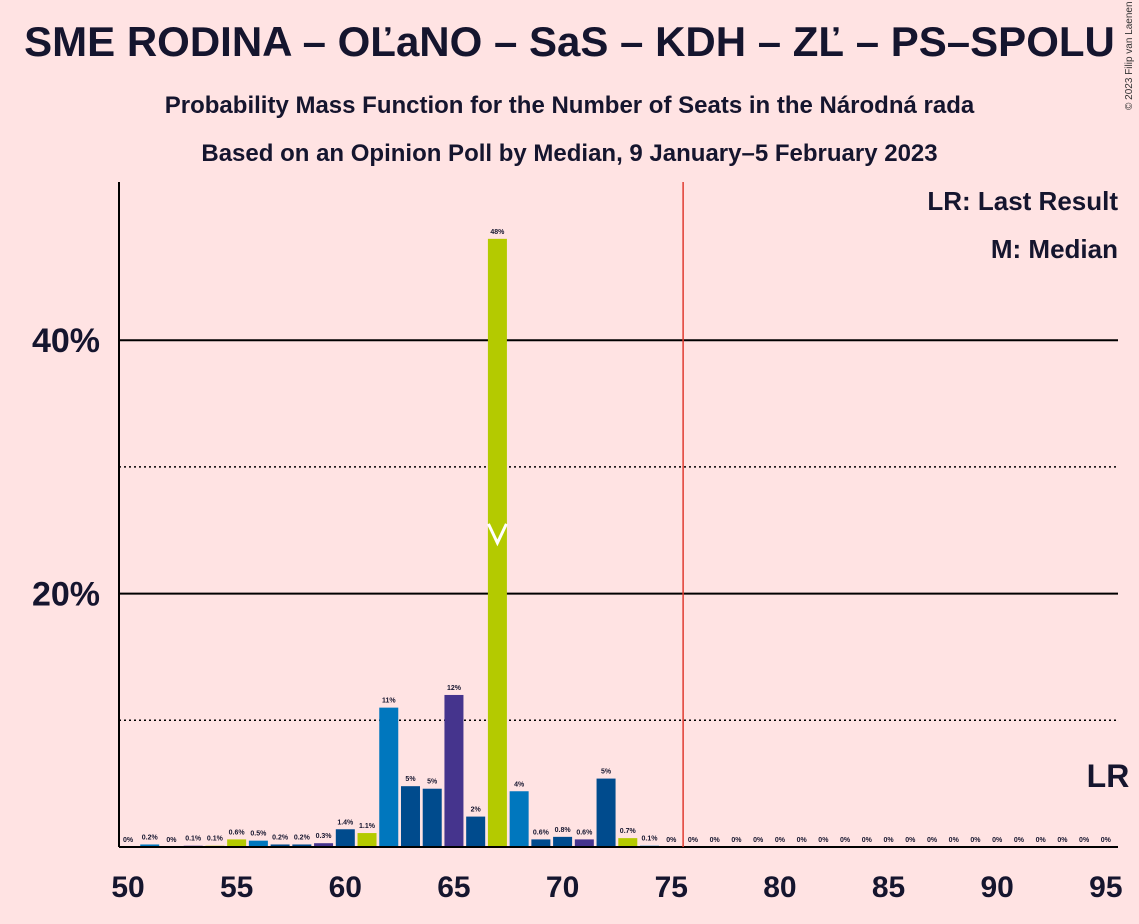 The width and height of the screenshot is (1139, 924). Describe the element at coordinates (1022, 201) in the screenshot. I see `legend-last-result: LR: Last Result` at that location.